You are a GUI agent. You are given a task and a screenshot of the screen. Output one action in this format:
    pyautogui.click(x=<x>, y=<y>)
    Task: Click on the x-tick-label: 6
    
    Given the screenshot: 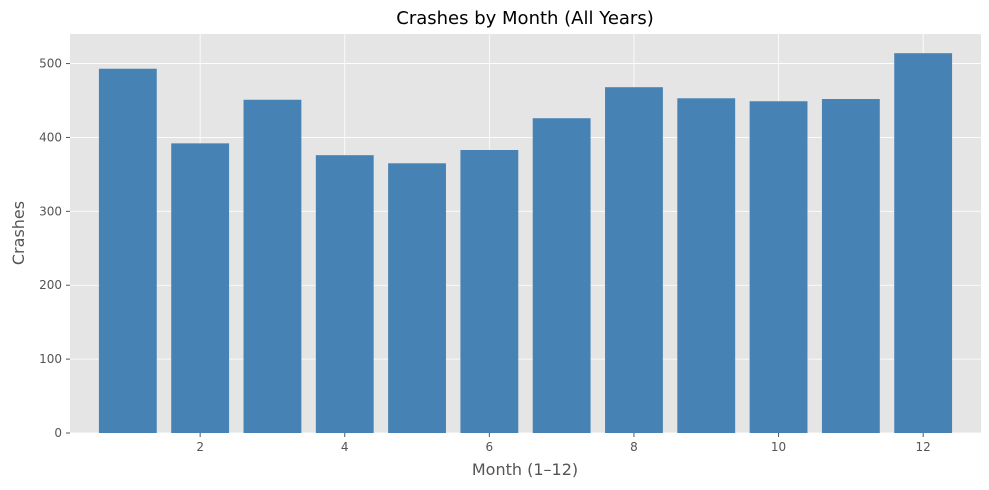 What is the action you would take?
    pyautogui.click(x=490, y=447)
    